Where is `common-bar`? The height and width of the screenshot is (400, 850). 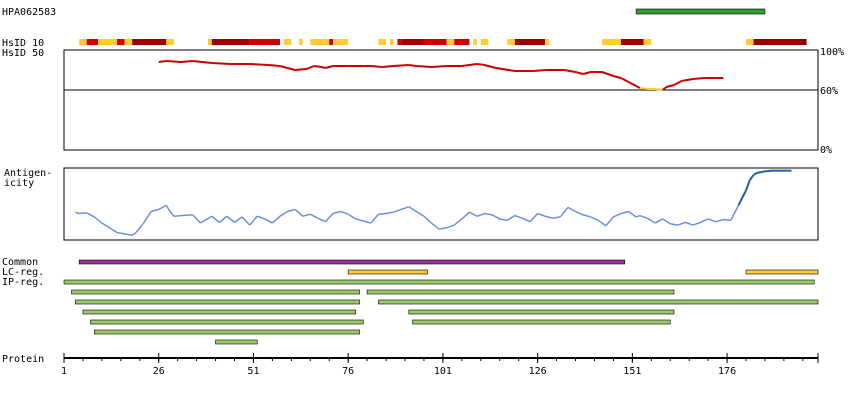 common-bar is located at coordinates (352, 262).